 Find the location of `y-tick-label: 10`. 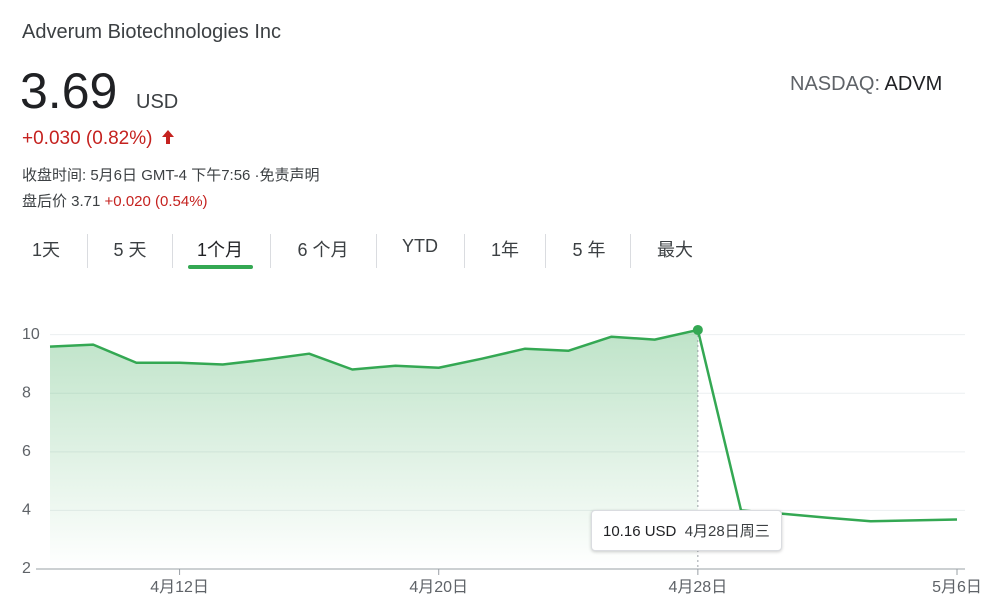

y-tick-label: 10 is located at coordinates (31, 334).